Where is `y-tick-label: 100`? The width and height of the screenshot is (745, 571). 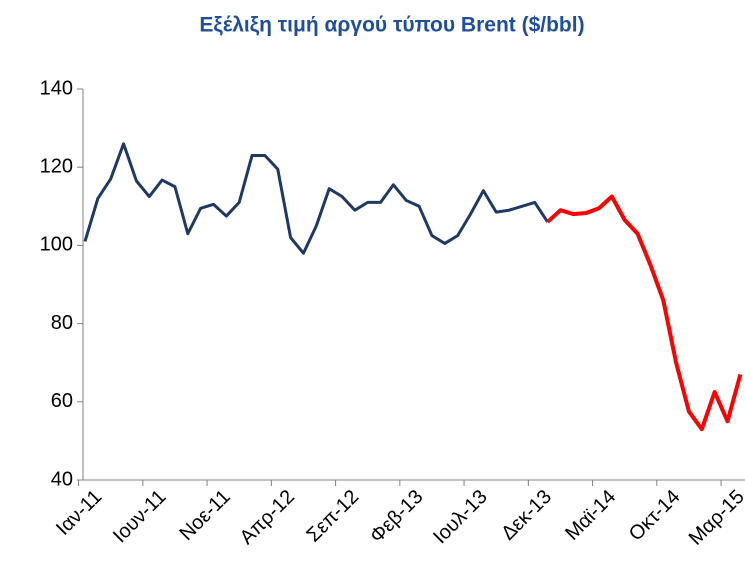
y-tick-label: 100 is located at coordinates (56, 245).